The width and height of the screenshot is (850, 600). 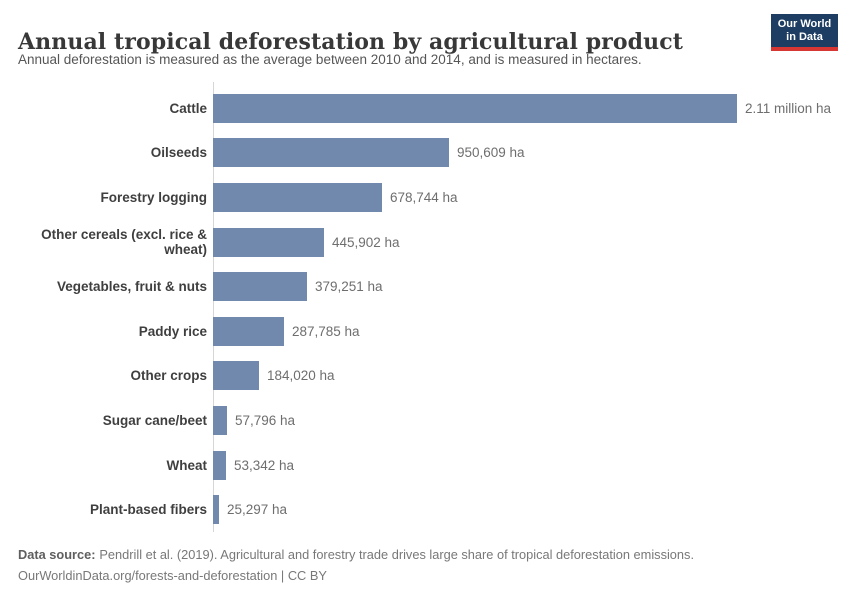 What do you see at coordinates (366, 242) in the screenshot?
I see `value-label: 445,902 ha` at bounding box center [366, 242].